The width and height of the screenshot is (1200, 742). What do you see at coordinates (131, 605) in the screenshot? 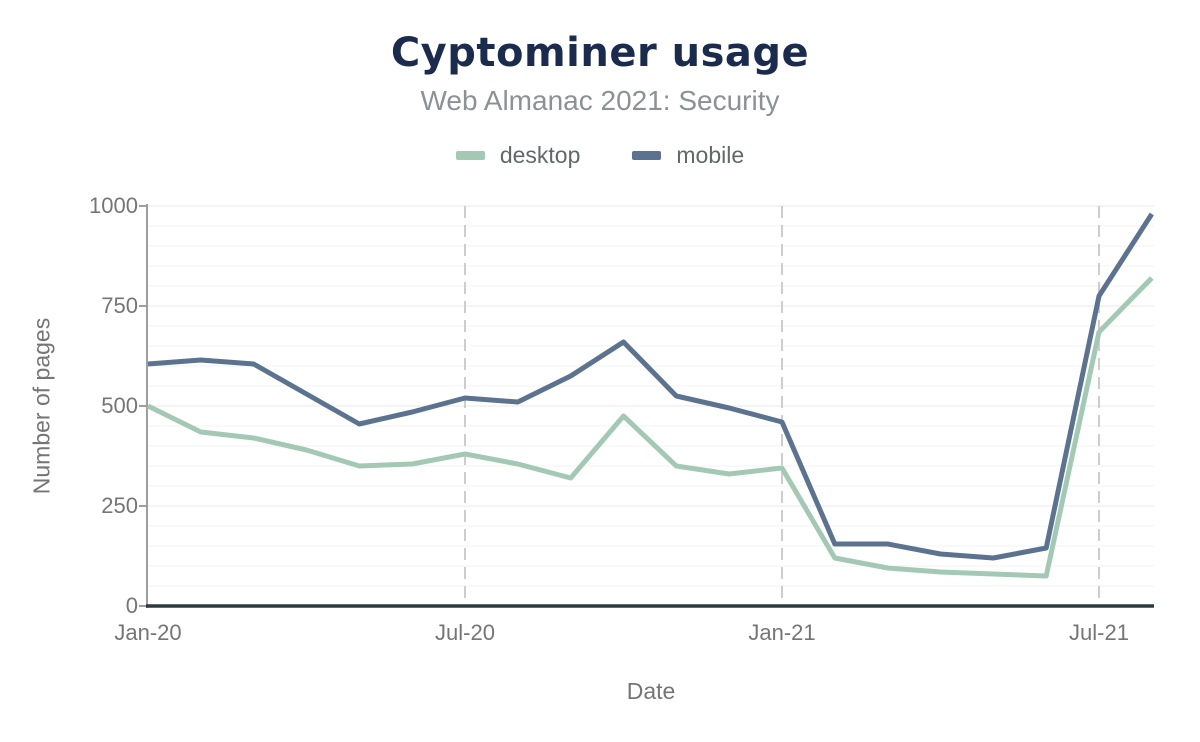
I see `y-tick-label: 0` at bounding box center [131, 605].